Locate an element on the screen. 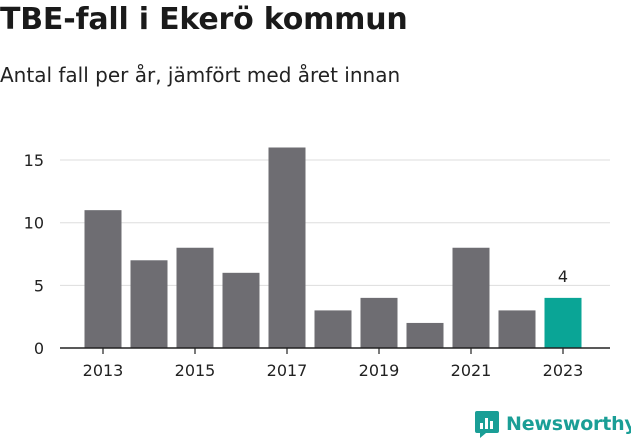 The image size is (631, 440). x-tick-label: 2019 is located at coordinates (379, 370).